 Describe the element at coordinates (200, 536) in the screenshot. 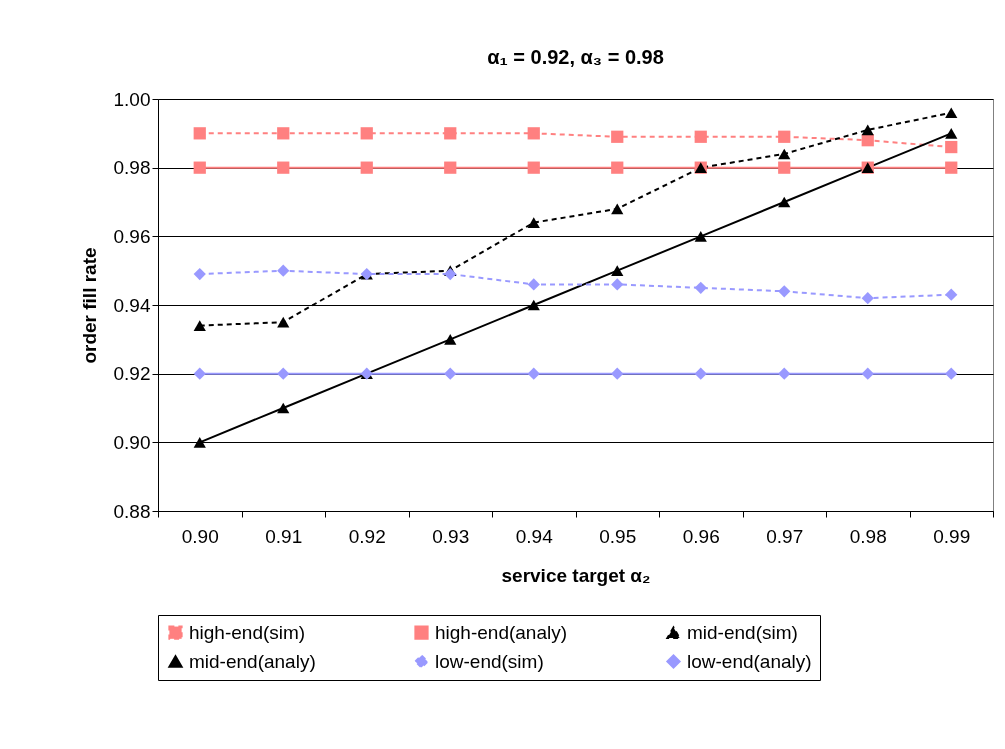

I see `x-tick-label: 0.90` at that location.